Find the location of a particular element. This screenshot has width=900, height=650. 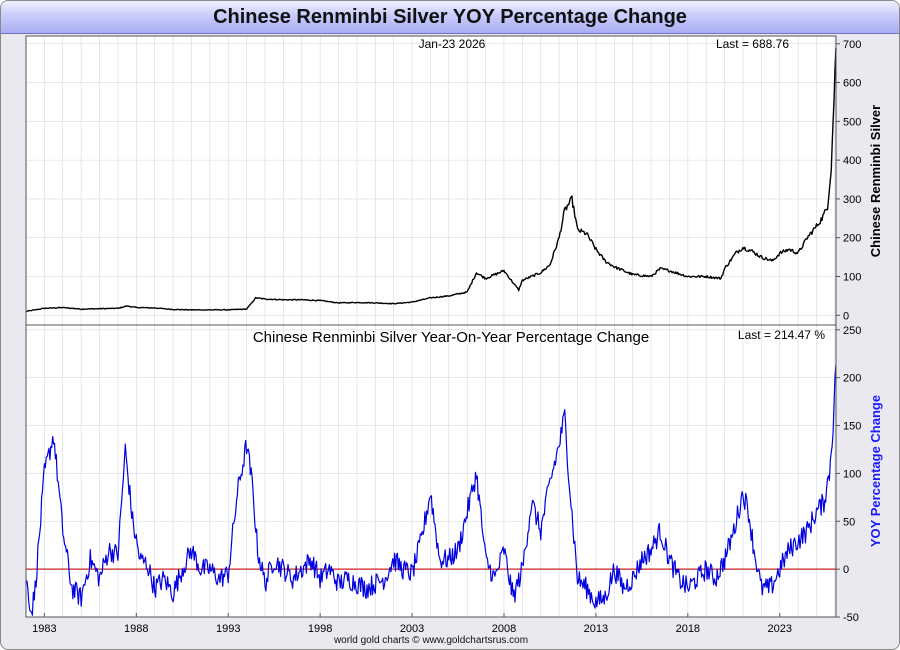

bottom-y-tick-label: 50 is located at coordinates (849, 522).